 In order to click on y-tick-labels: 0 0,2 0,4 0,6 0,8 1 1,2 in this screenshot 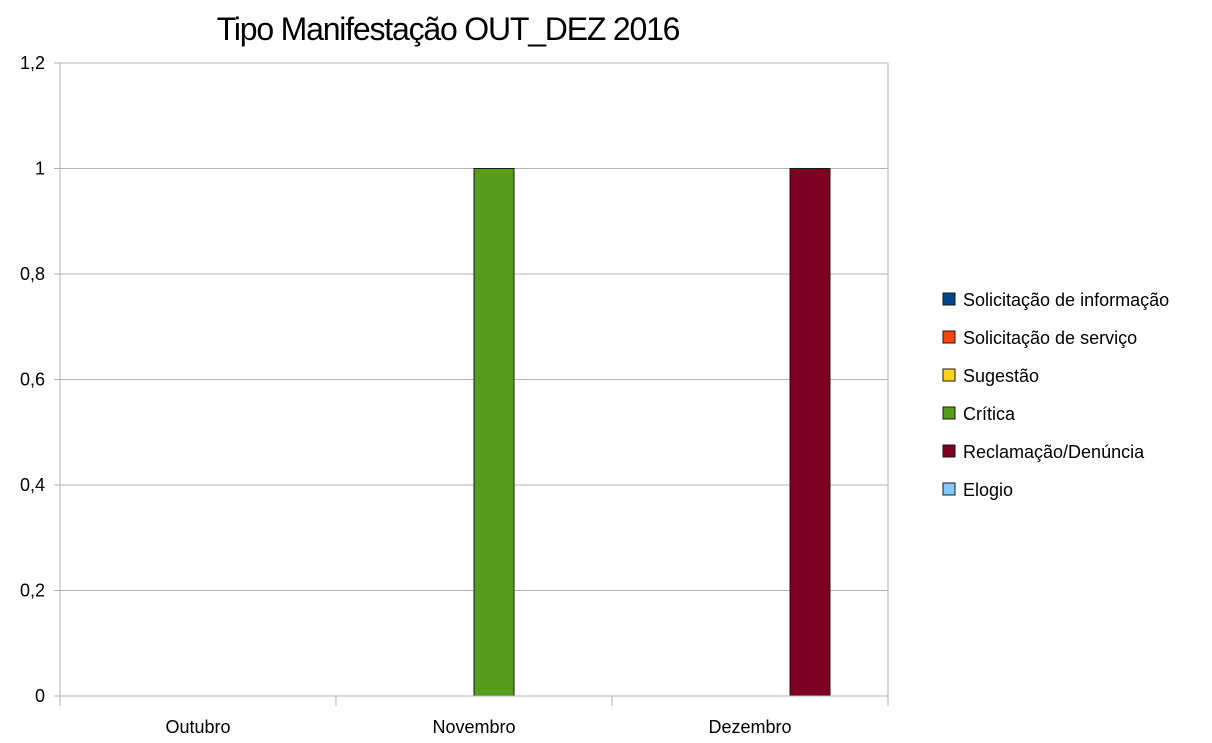, I will do `click(32, 379)`.